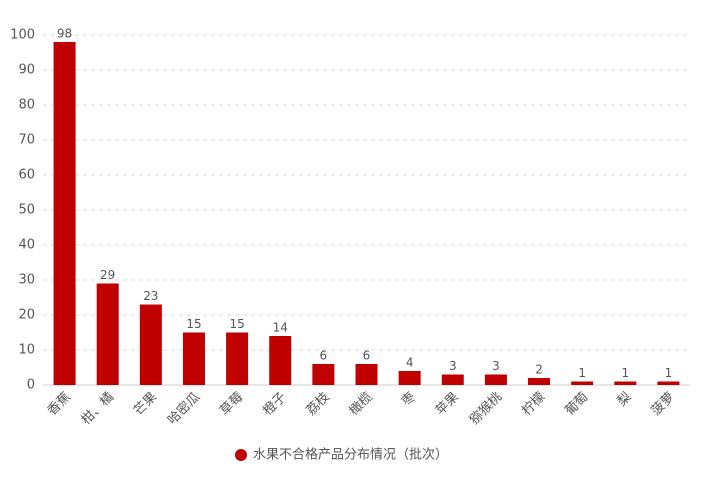  What do you see at coordinates (533, 404) in the screenshot?
I see `x-tick-label: 柠檬` at bounding box center [533, 404].